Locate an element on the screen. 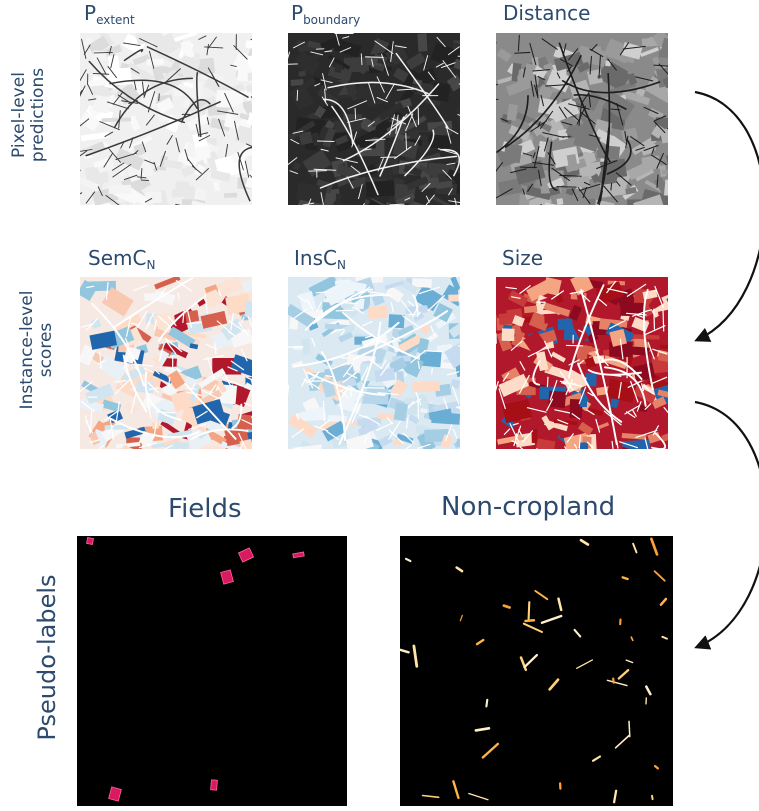 This screenshot has width=759, height=811. distance-image is located at coordinates (582, 119).